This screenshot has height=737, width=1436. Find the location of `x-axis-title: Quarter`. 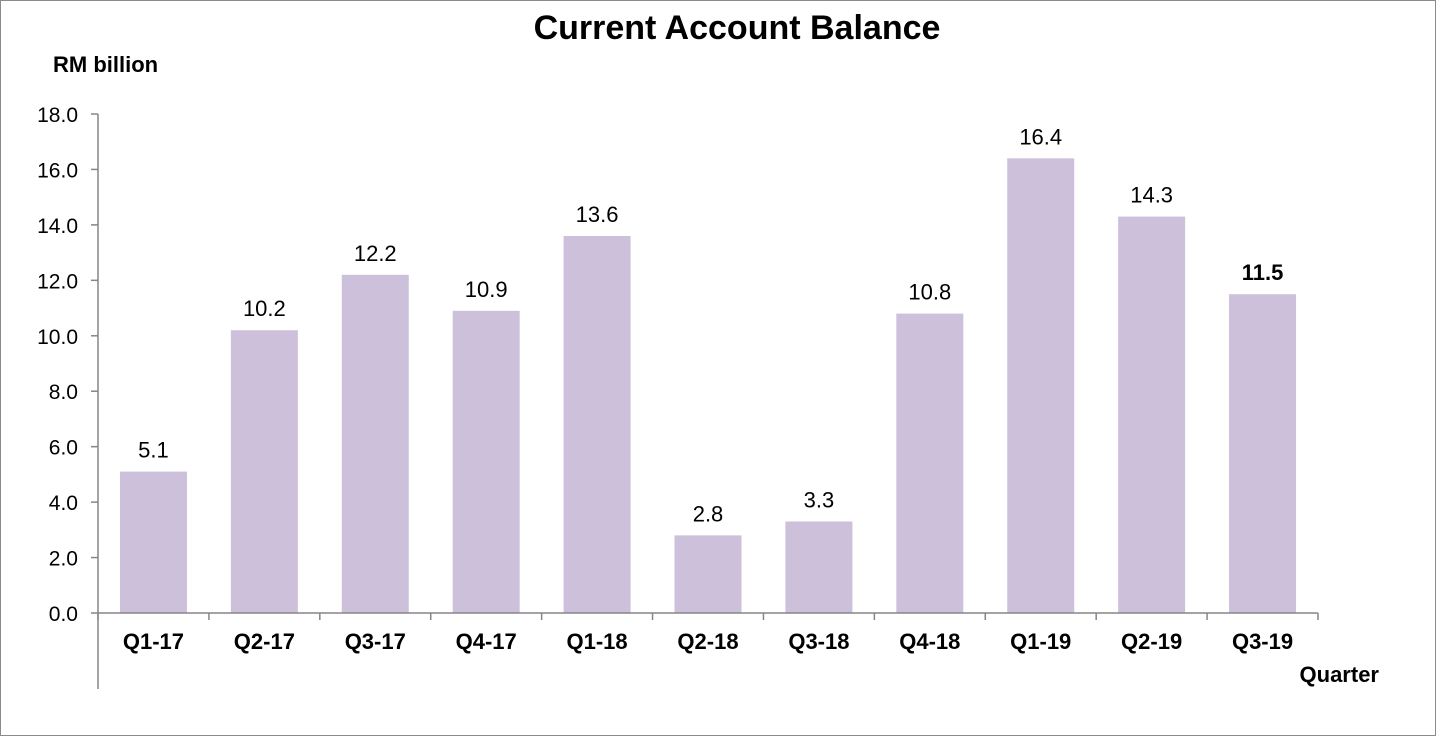

x-axis-title: Quarter is located at coordinates (1340, 674).